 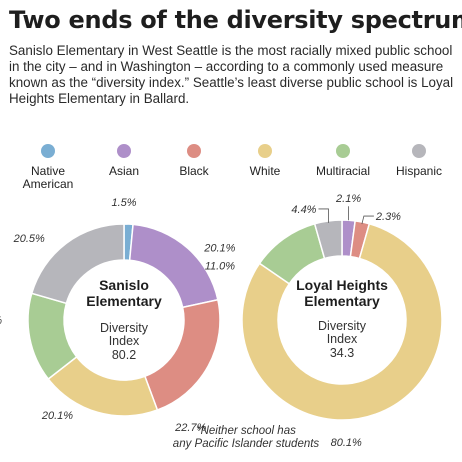 What do you see at coordinates (367, 220) in the screenshot?
I see `loyal-heights-leader-black` at bounding box center [367, 220].